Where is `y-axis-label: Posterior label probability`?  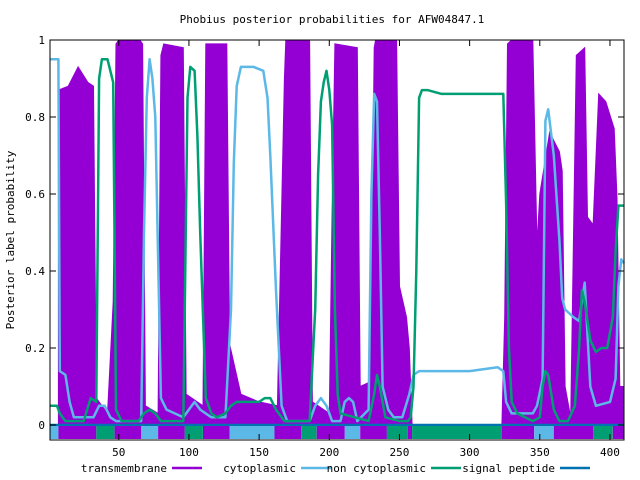
y-axis-label: Posterior label probability is located at coordinates (10, 239).